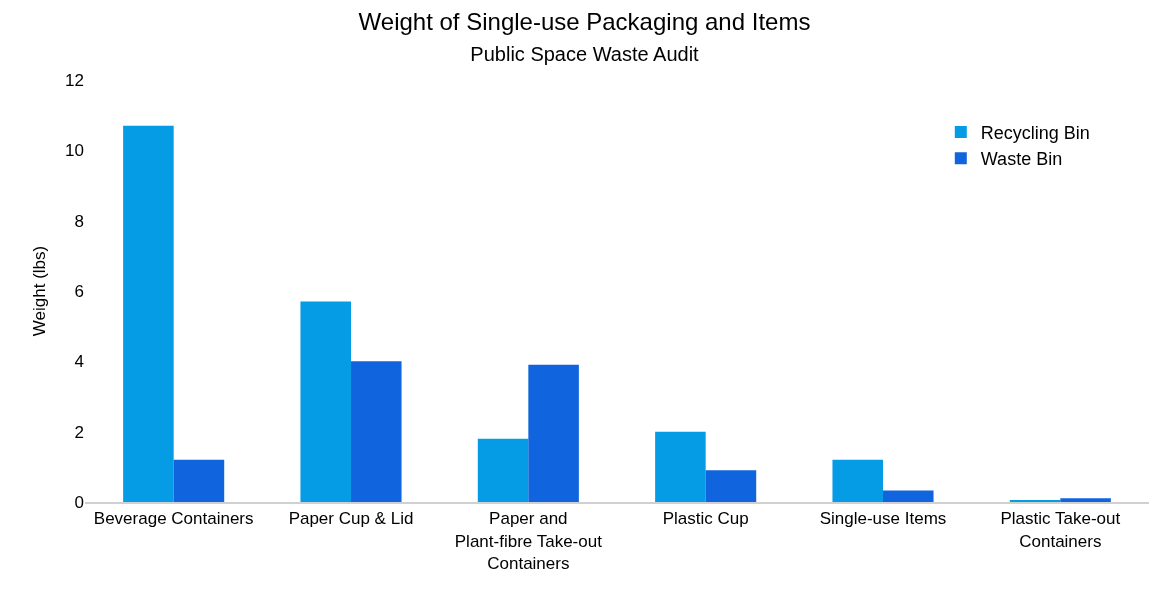 This screenshot has width=1169, height=592. I want to click on chart-title: Weight of Single-use Packaging and Items, so click(584, 21).